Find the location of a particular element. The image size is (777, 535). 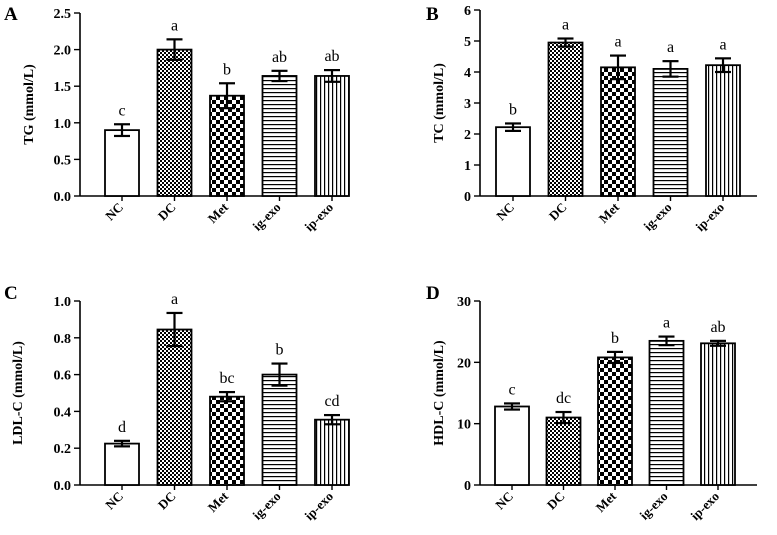

y-axis-title: HDL-C (mmol/L) is located at coordinates (439, 393).